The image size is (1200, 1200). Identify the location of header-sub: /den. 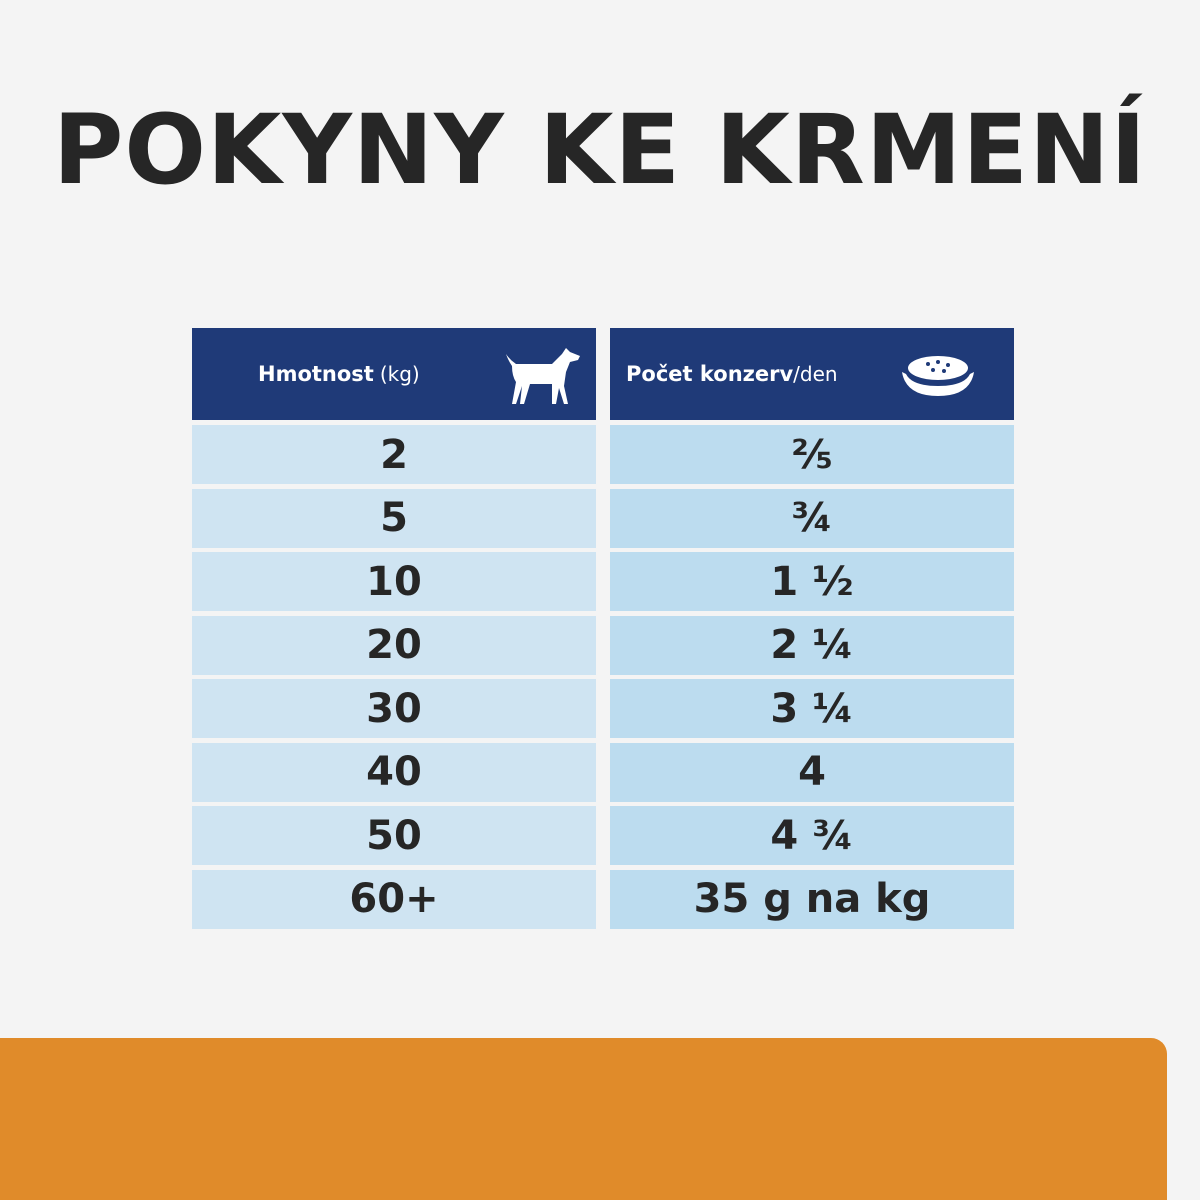
(815, 374).